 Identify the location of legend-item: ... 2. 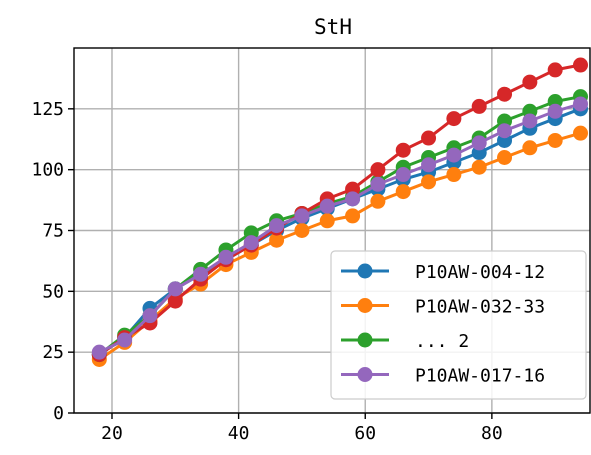
(405, 341).